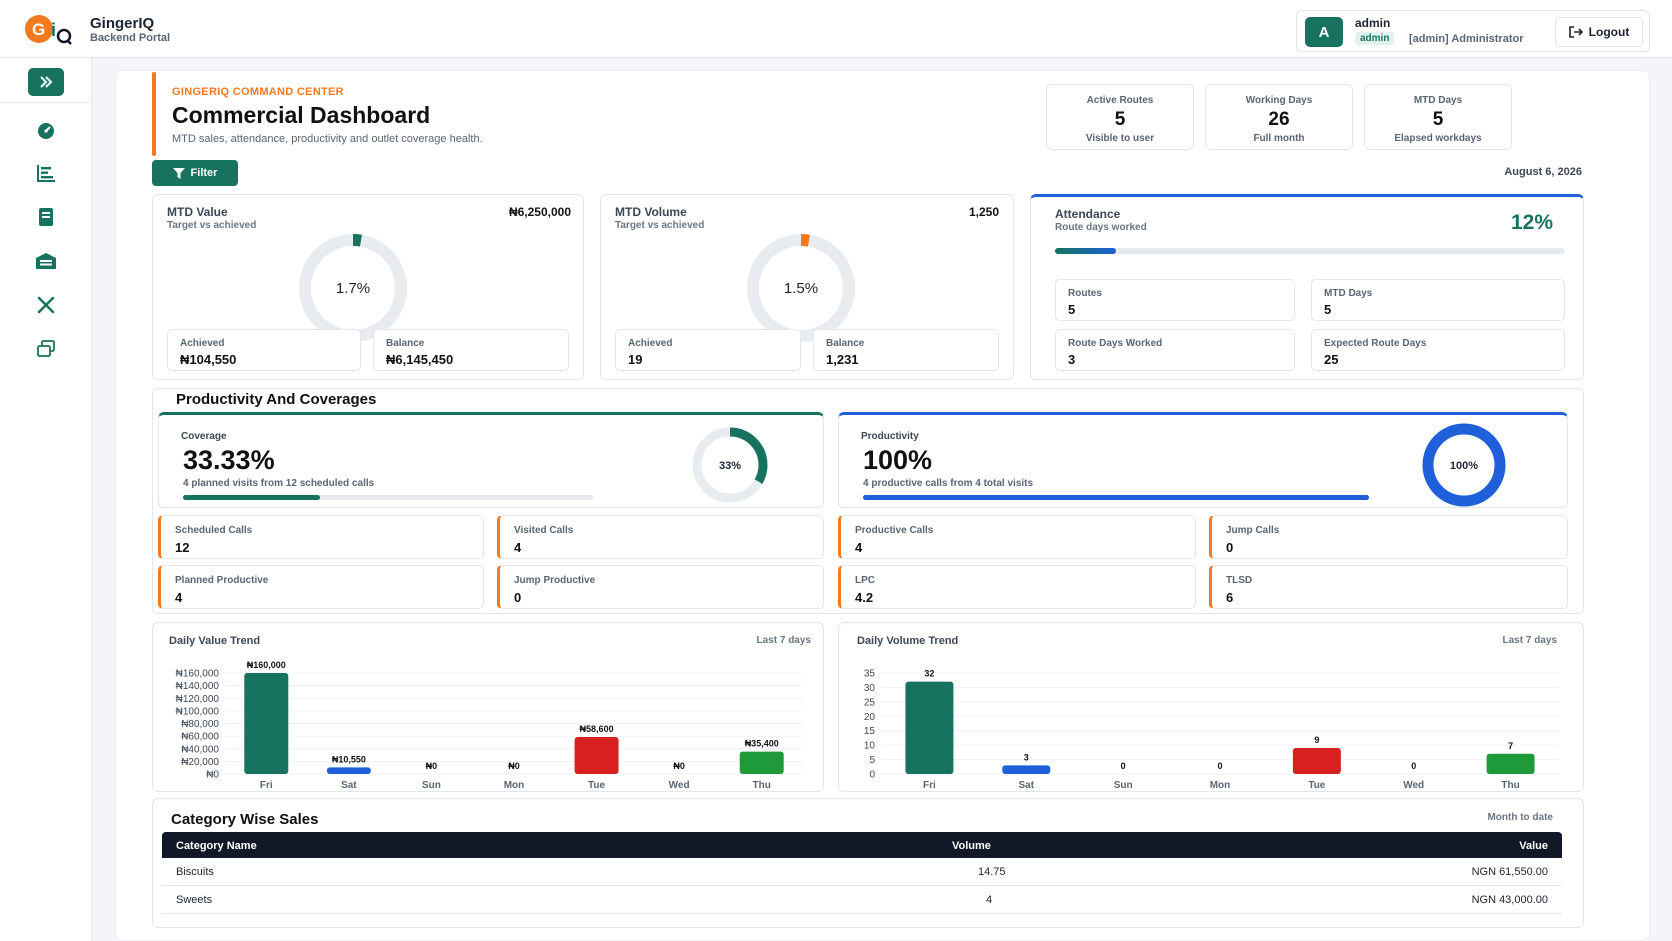  I want to click on x-tick-label: Tue, so click(596, 785).